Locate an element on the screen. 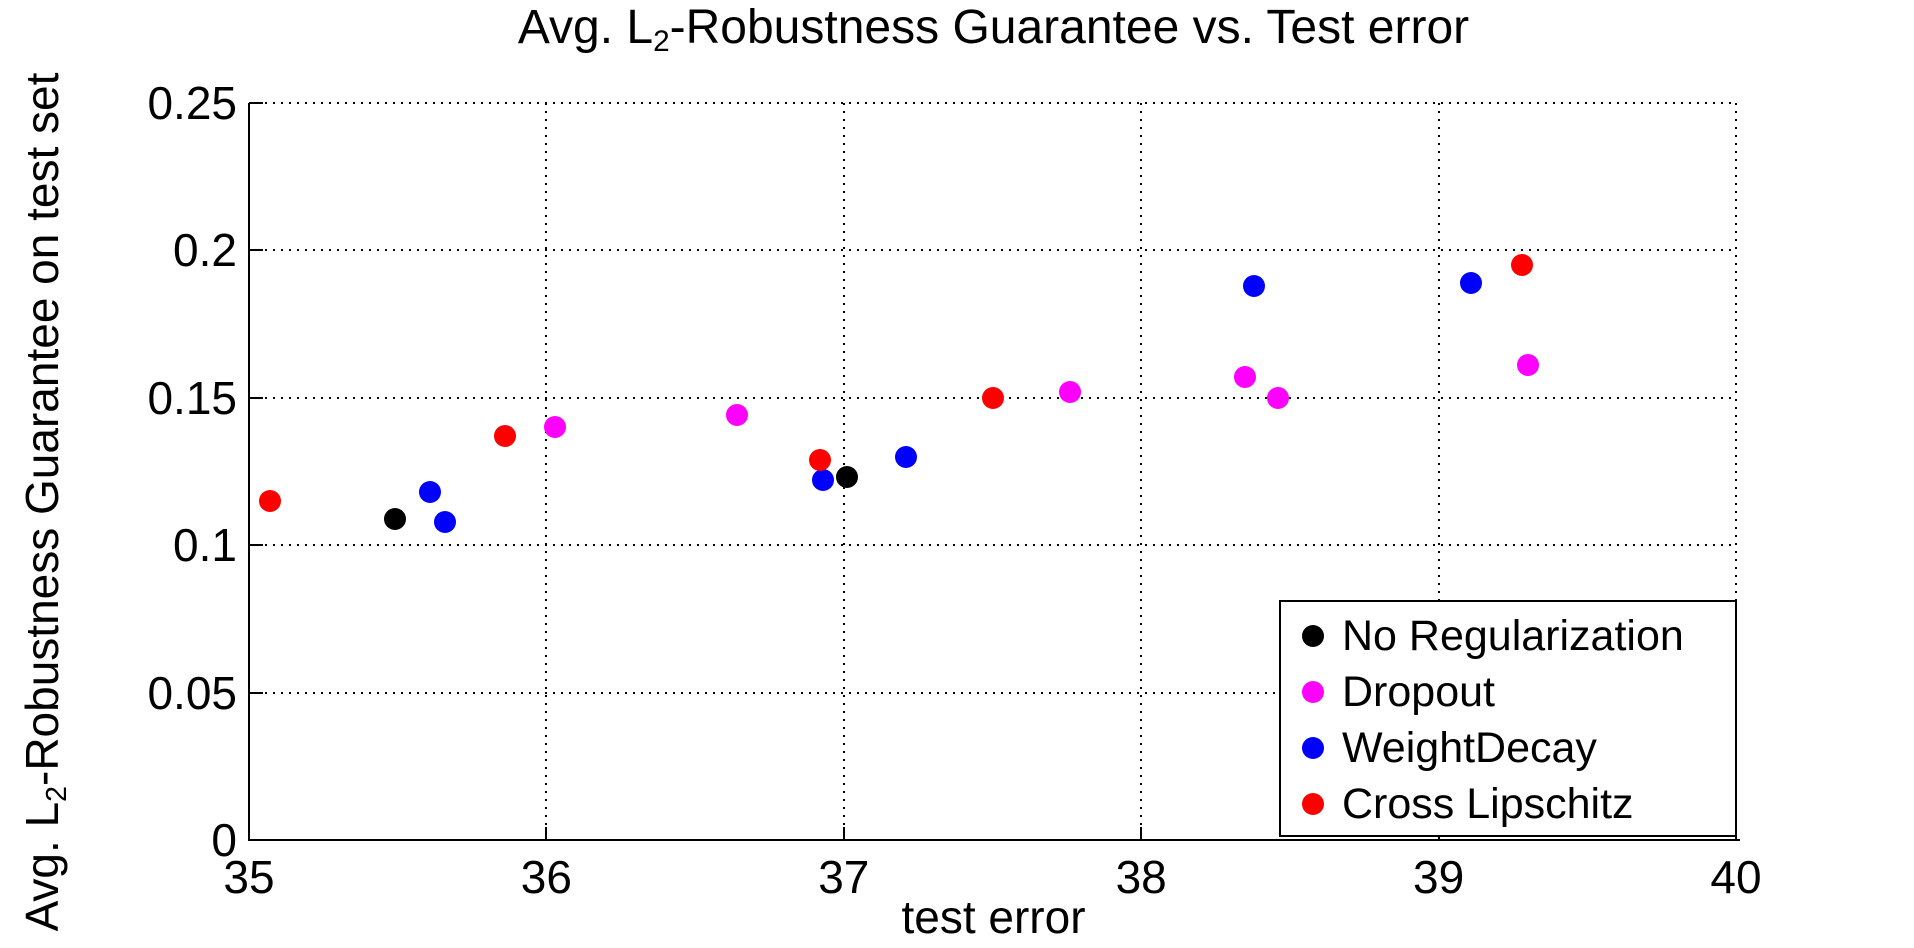  x-tick-label: 35 is located at coordinates (249, 877).